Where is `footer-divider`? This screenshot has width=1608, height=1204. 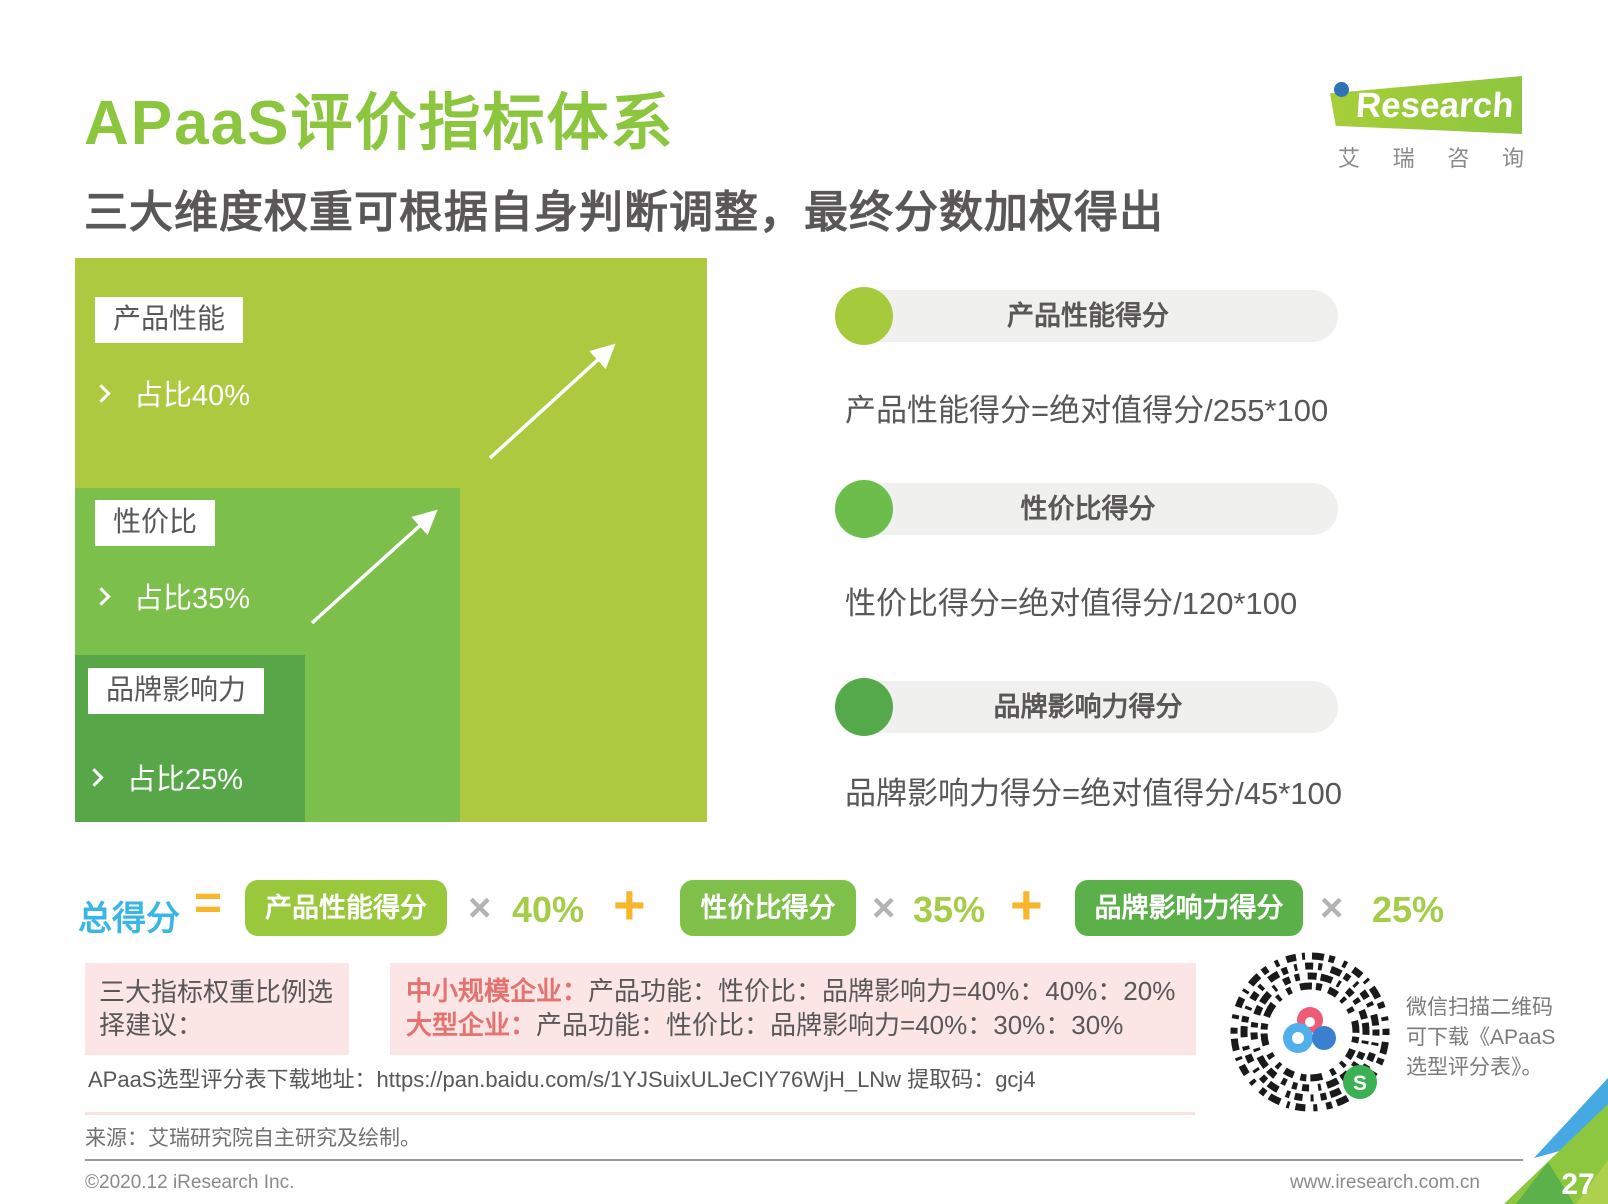 footer-divider is located at coordinates (804, 1160).